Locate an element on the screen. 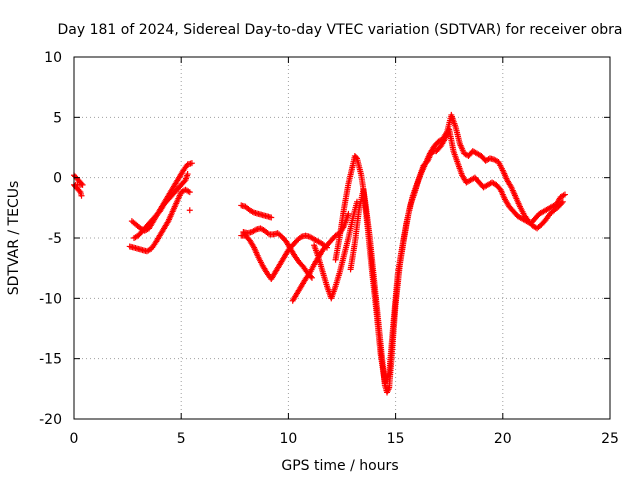  x-tick-label: 15 is located at coordinates (396, 439).